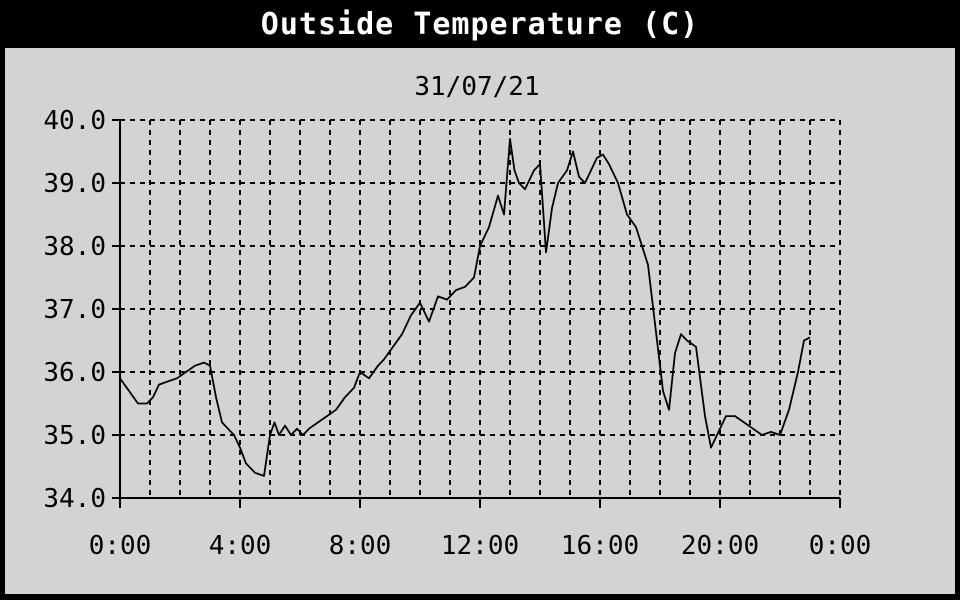 Image resolution: width=960 pixels, height=600 pixels. Describe the element at coordinates (74, 121) in the screenshot. I see `y-tick-label: 40.0` at that location.